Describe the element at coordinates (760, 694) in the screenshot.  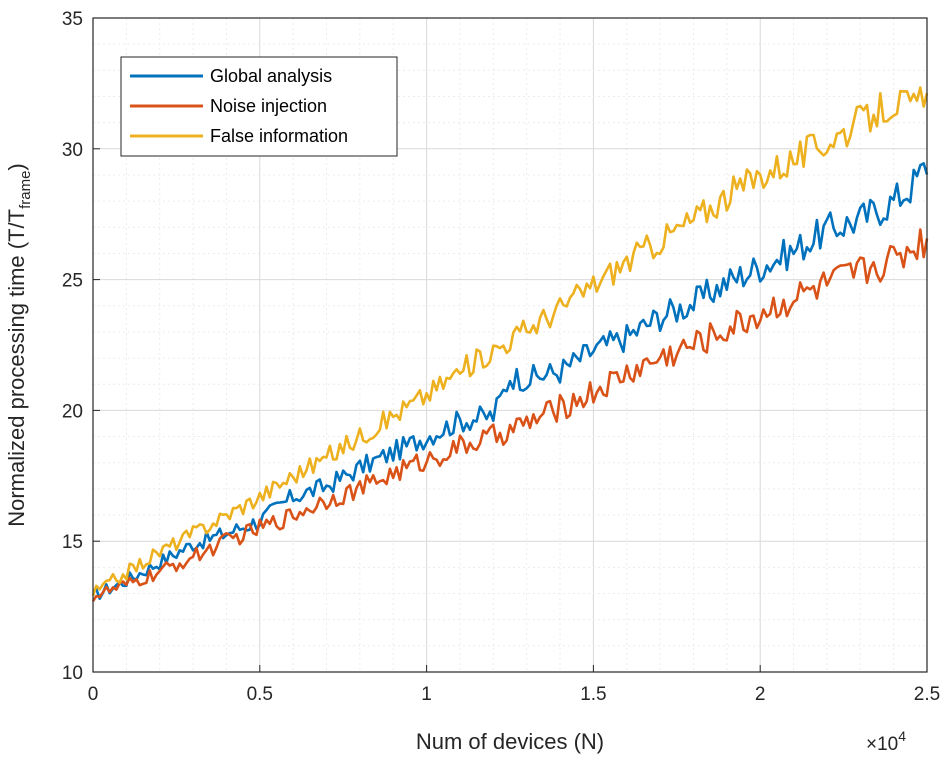
I see `x-tick-label: 2` at that location.